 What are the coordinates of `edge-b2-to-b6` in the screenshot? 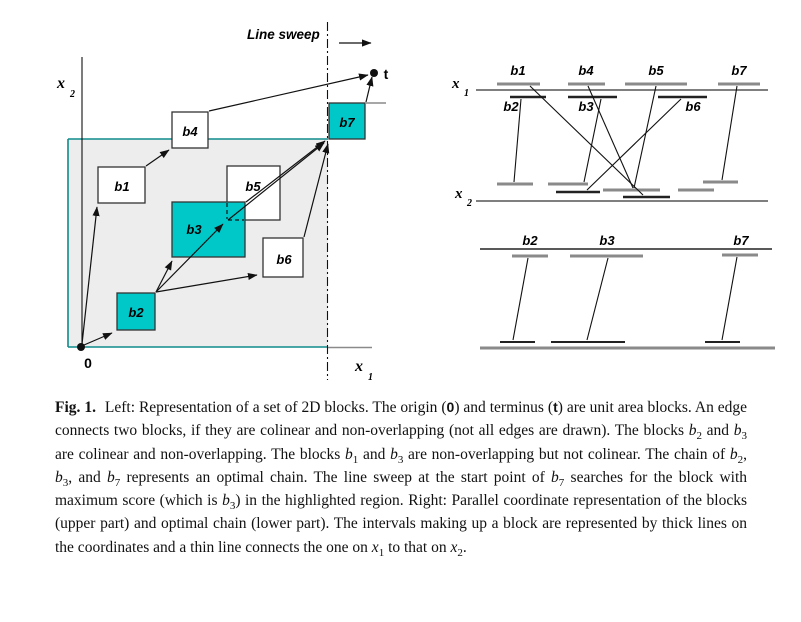 It's located at (206, 282).